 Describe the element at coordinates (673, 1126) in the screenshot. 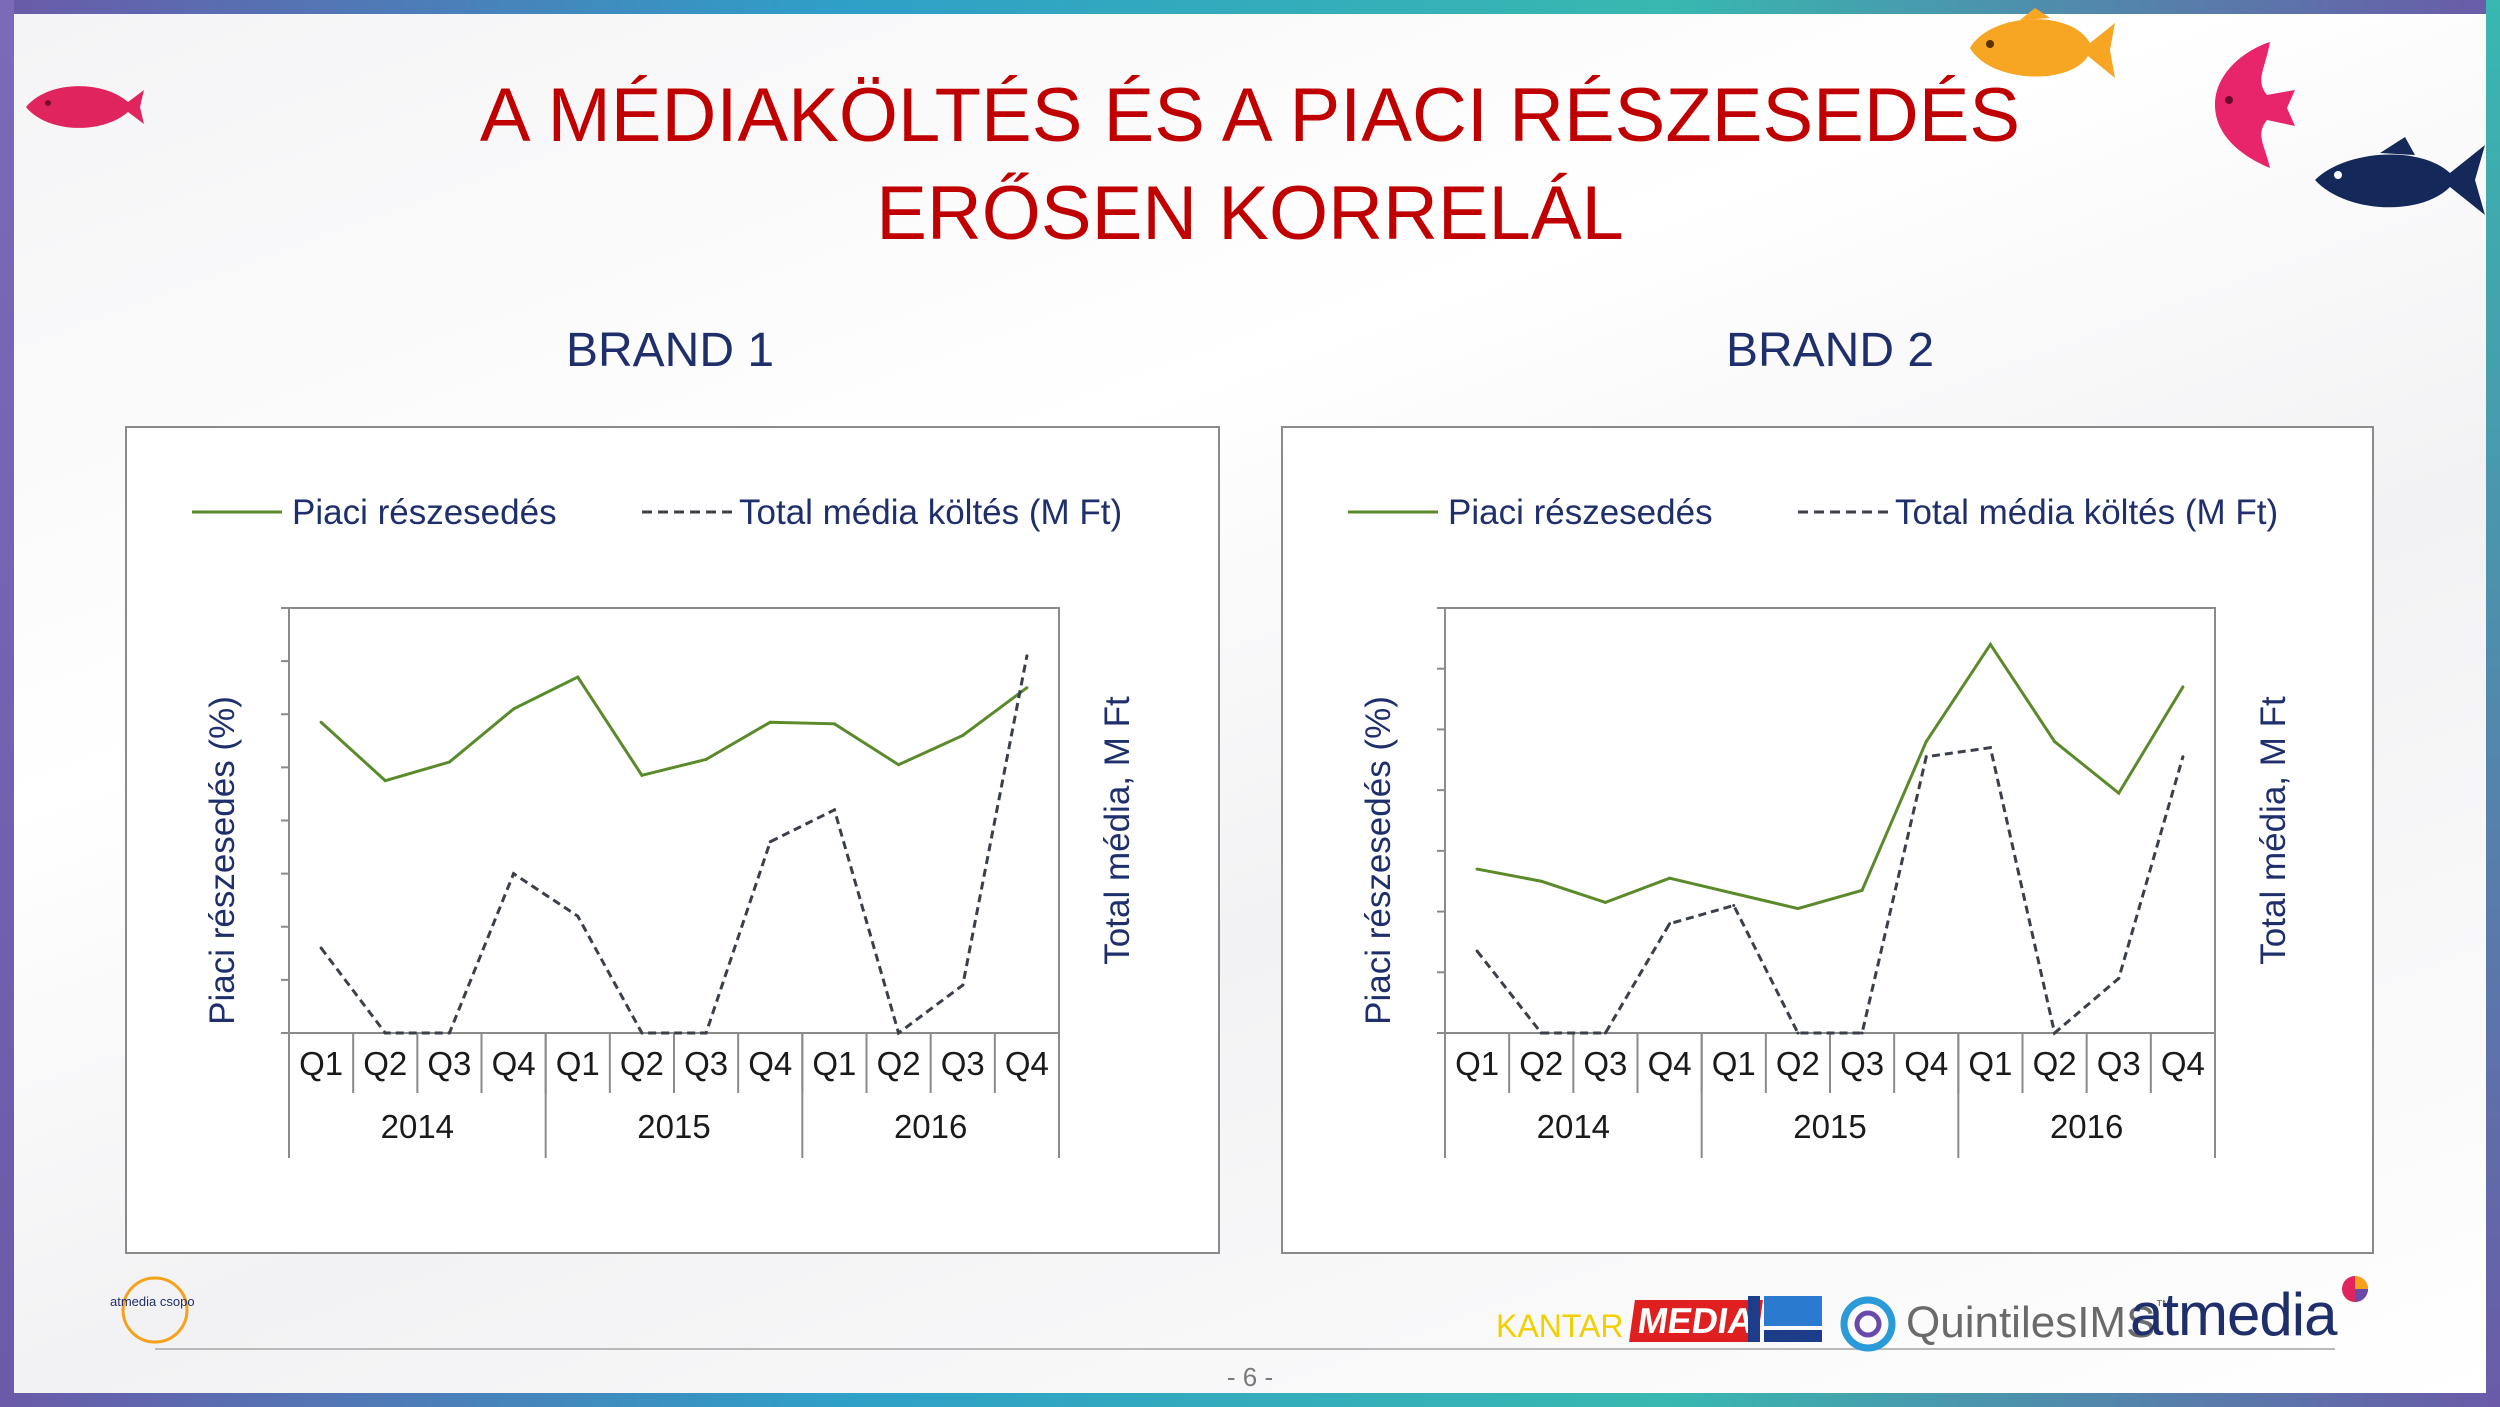

I see `brand1-year-label: 2015` at that location.